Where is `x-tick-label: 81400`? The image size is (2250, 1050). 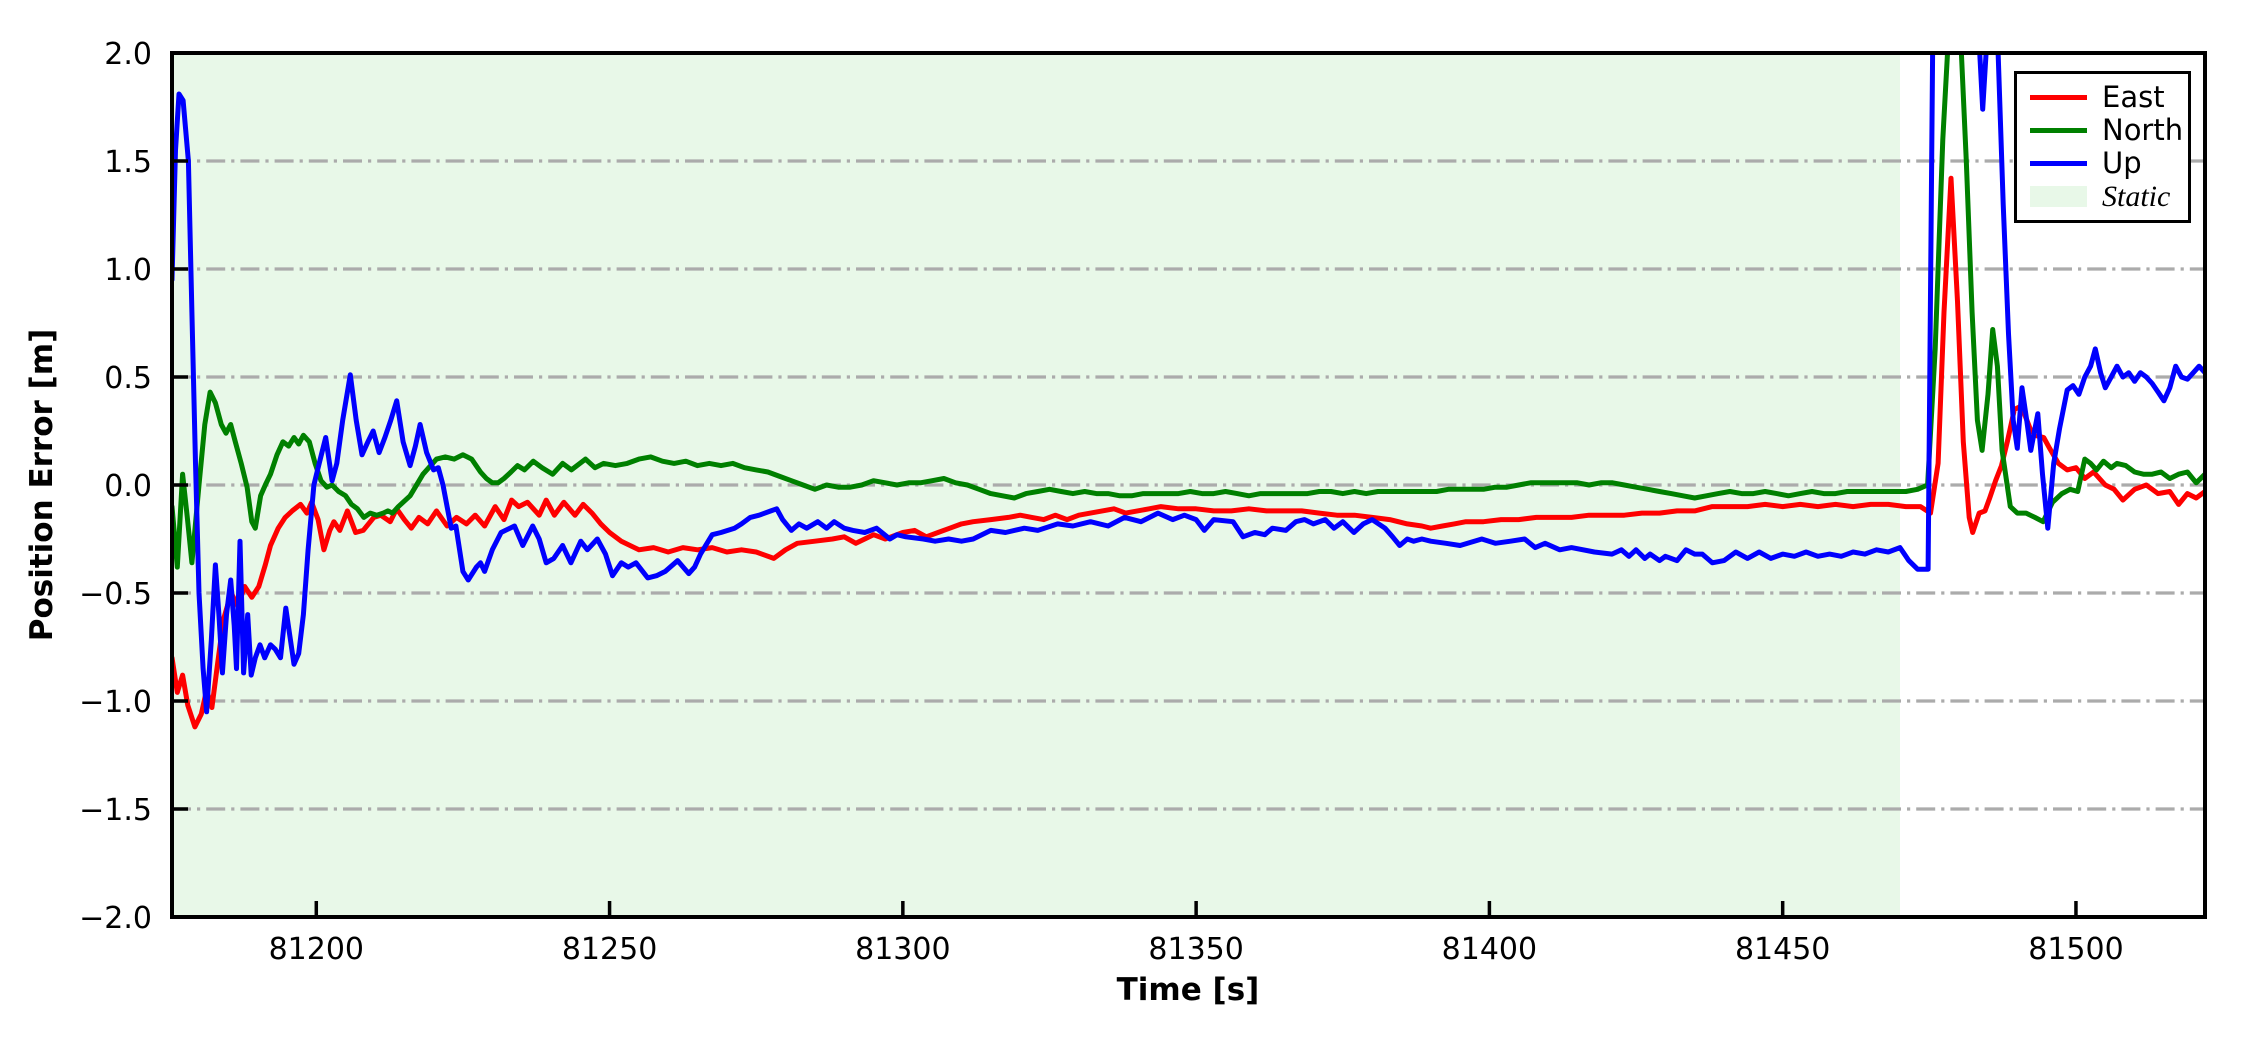
x-tick-label: 81400 is located at coordinates (1489, 949).